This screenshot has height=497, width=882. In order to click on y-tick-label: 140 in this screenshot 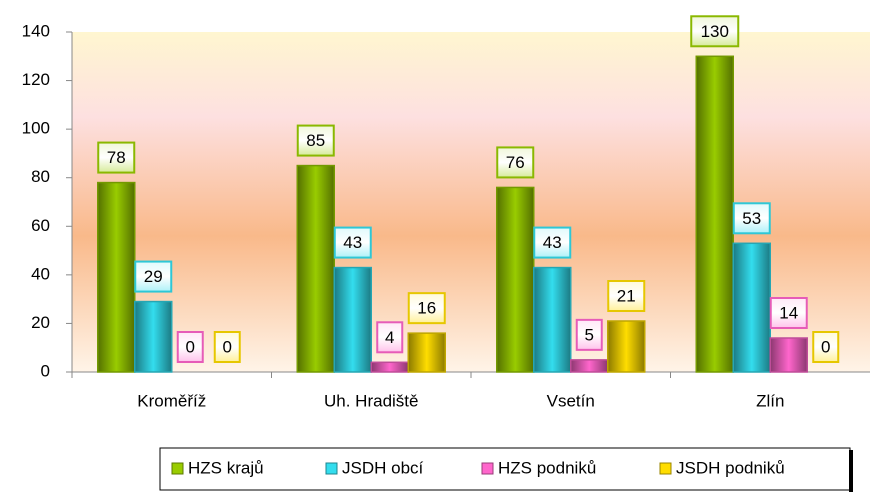, I will do `click(36, 30)`.